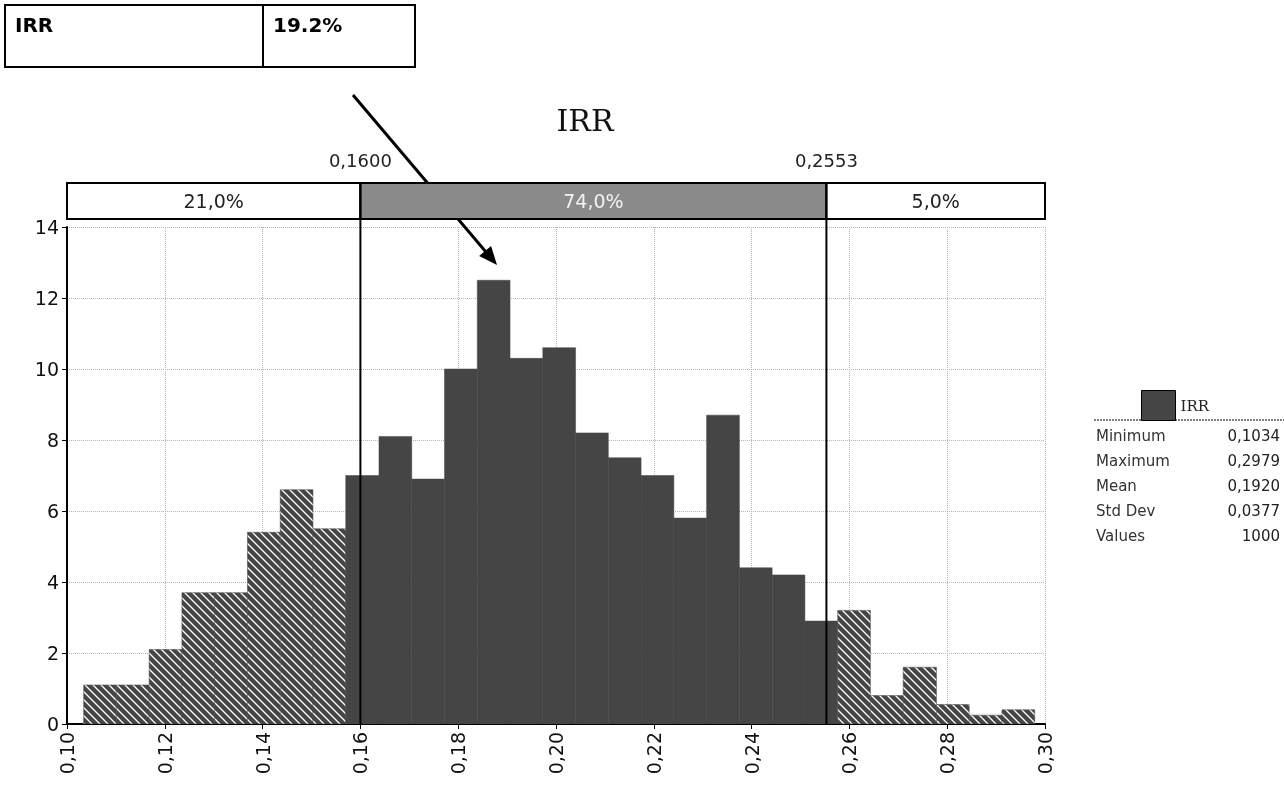 This screenshot has height=805, width=1284. I want to click on y-tick-label: 10, so click(46, 369).